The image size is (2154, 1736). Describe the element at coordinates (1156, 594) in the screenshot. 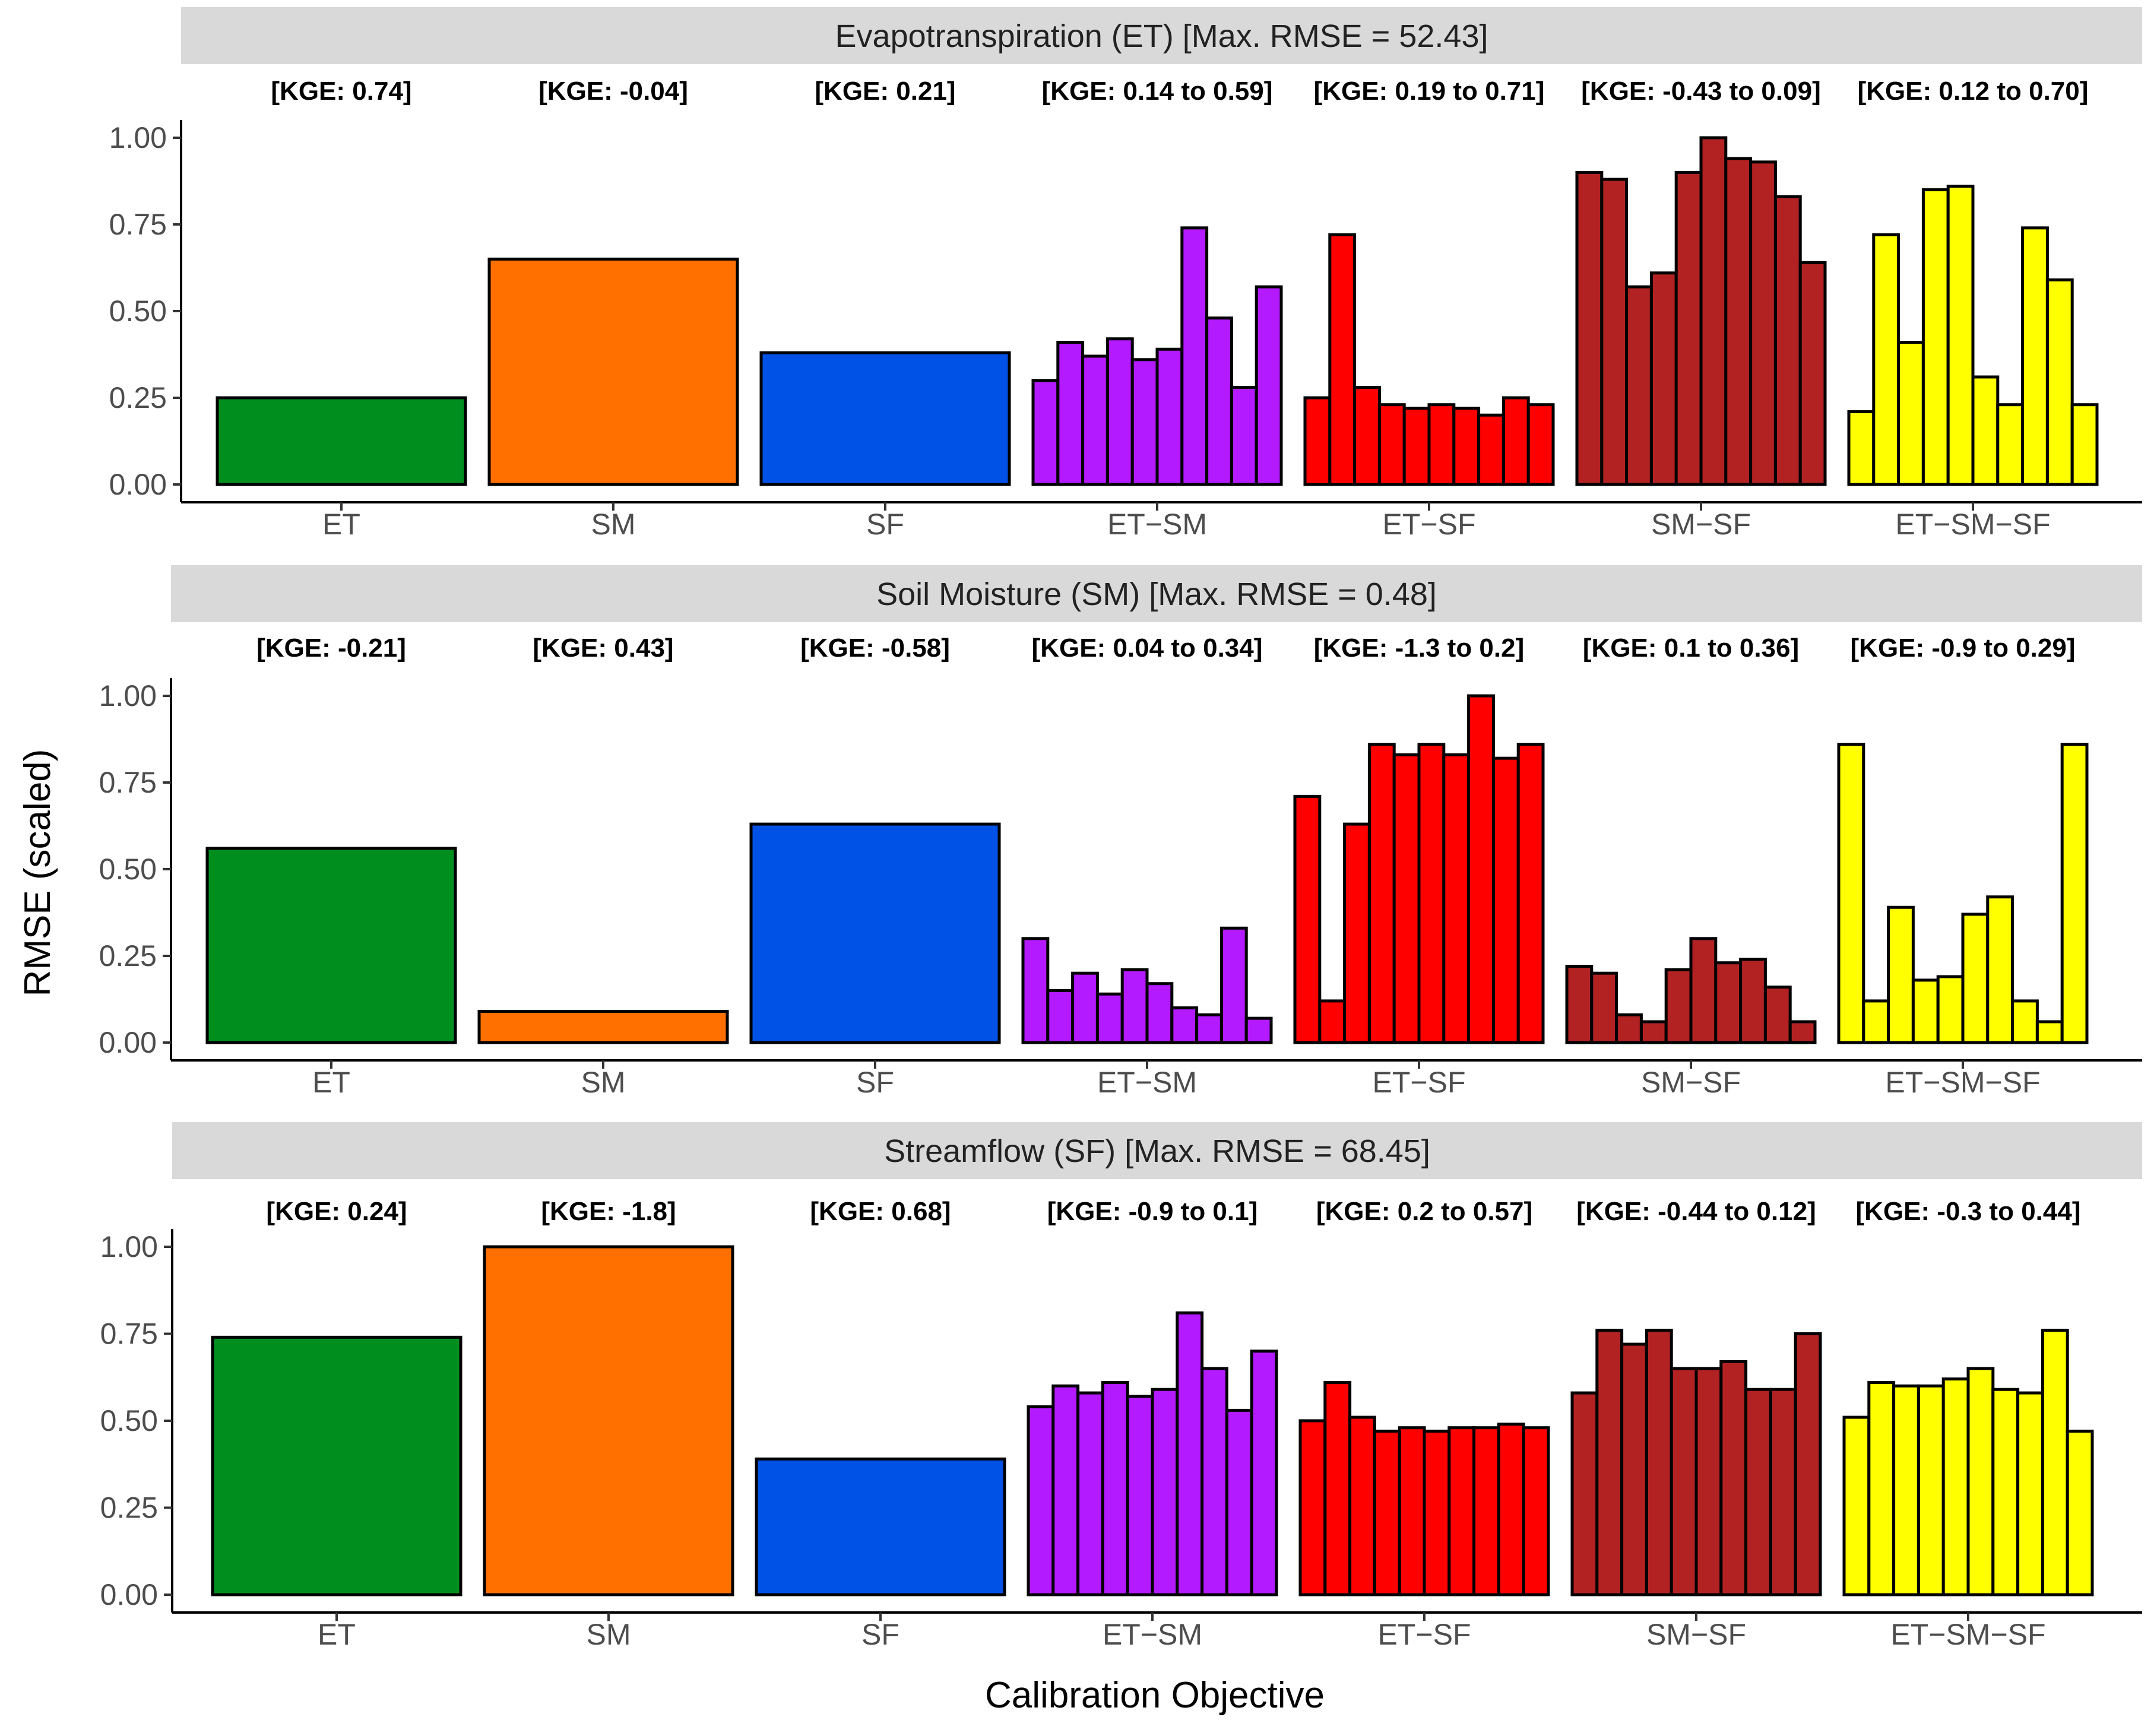

I see `panel-title: Soil Moisture (SM) [Max. RMSE = 0.48]` at that location.